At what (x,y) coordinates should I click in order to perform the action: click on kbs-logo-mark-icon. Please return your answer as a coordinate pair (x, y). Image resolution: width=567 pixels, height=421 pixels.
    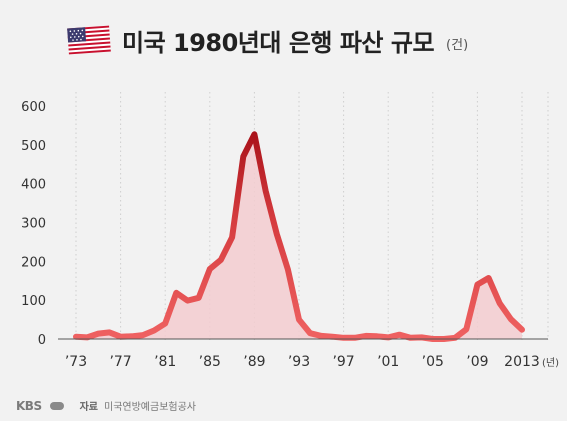
    Looking at the image, I should click on (56, 405).